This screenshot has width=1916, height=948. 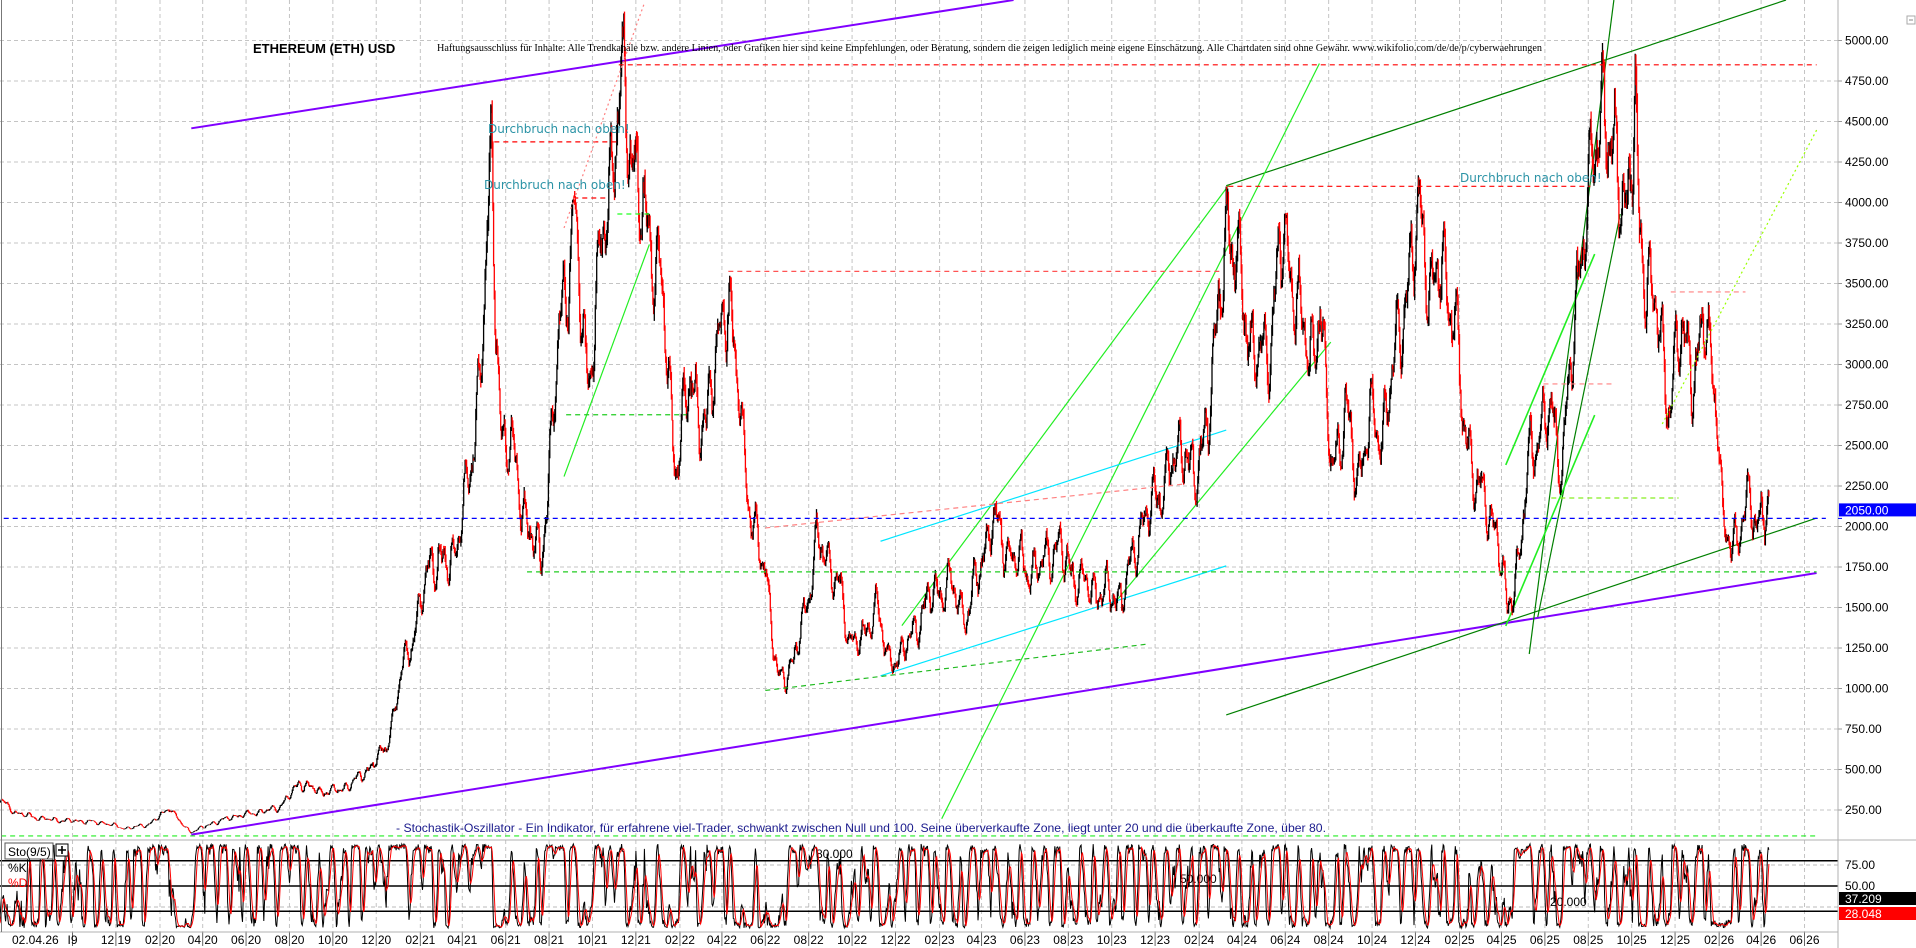 I want to click on y-tick-label: 3750.00, so click(x=1867, y=243).